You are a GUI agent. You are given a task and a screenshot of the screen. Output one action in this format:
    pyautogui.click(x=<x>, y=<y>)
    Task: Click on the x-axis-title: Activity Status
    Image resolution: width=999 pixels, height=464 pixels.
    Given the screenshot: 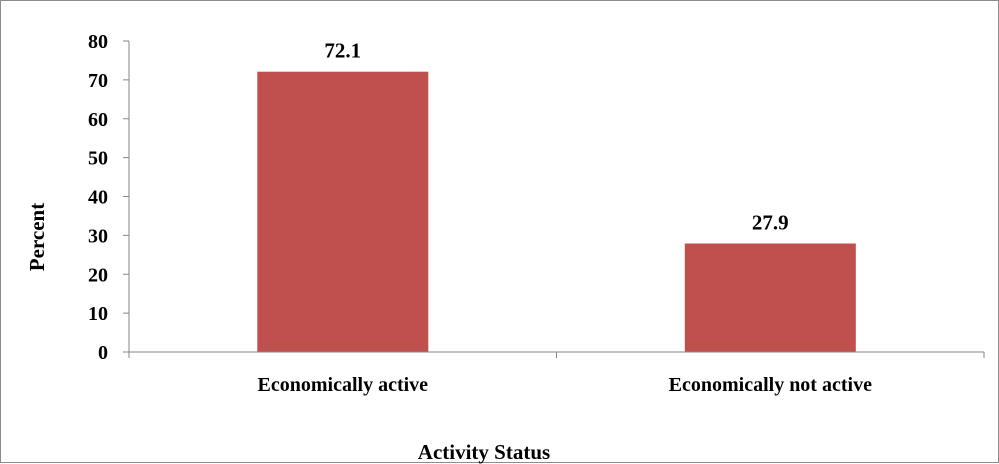 What is the action you would take?
    pyautogui.click(x=484, y=452)
    